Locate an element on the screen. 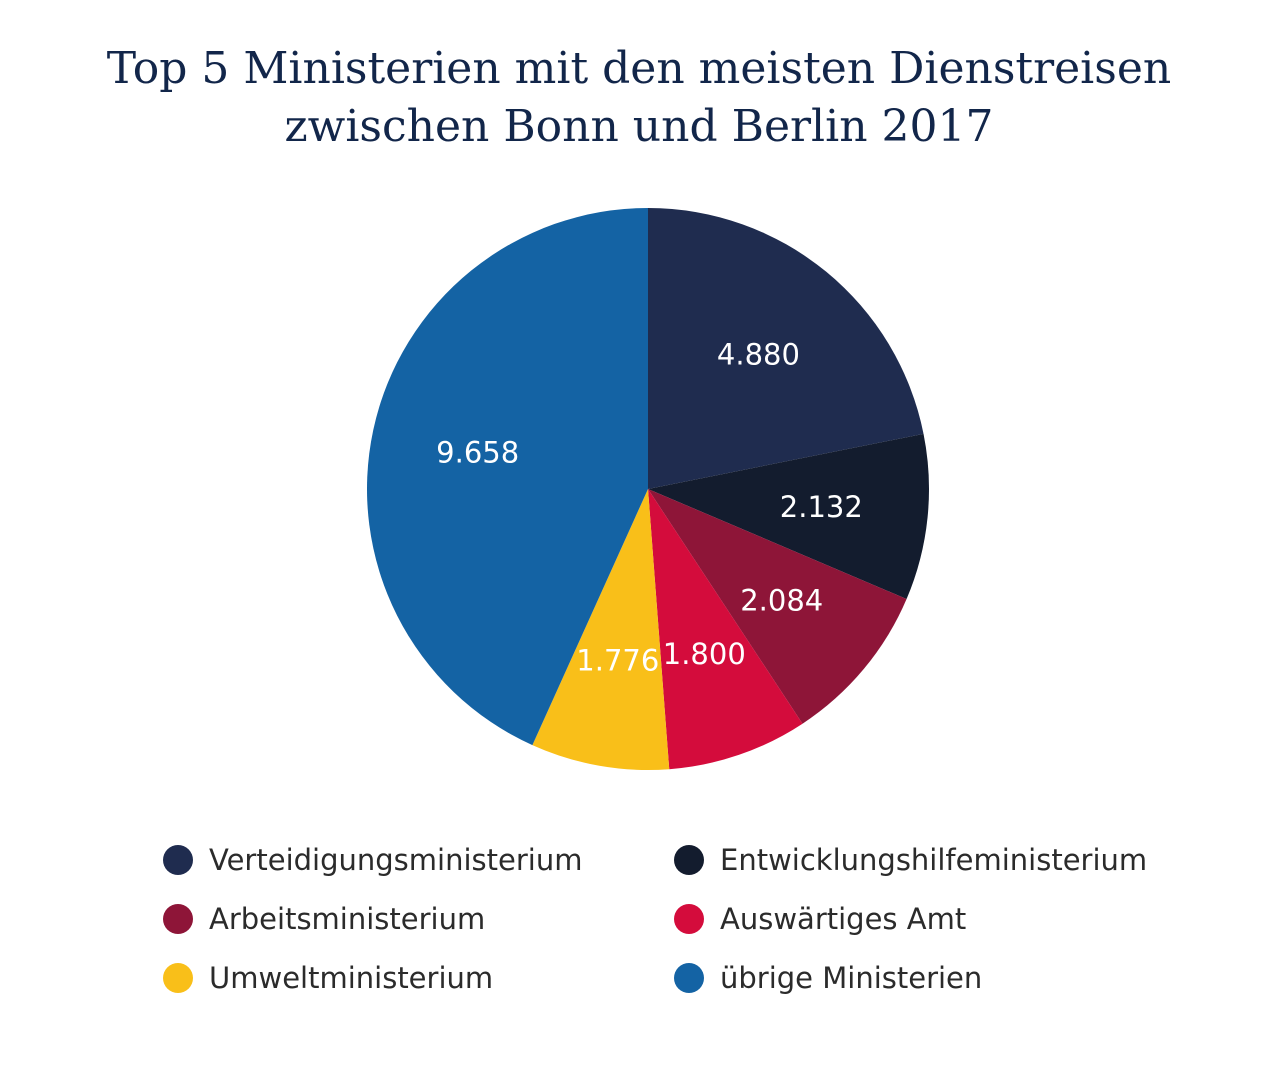  legend-item-auswaertiges-amt: Auswärtiges Amt is located at coordinates (820, 919).